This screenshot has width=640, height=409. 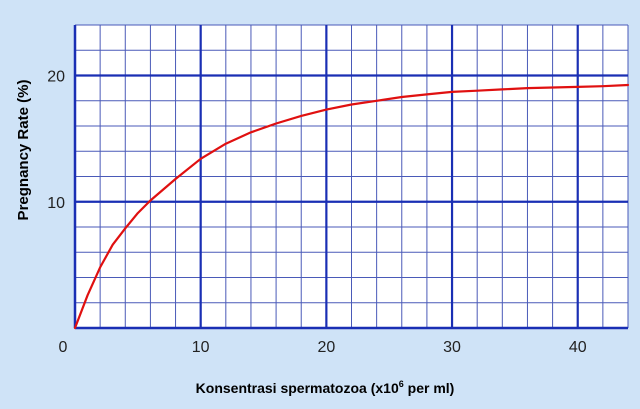 I want to click on x-tick-labels: 0 10 20 30 40, so click(x=323, y=347).